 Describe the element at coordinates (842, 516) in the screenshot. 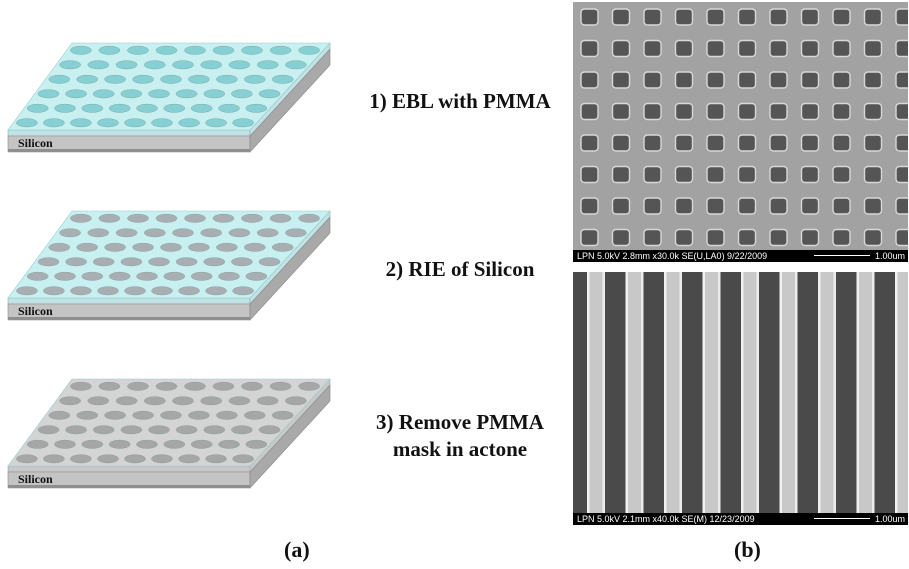

I see `sem-2-scale-ticks` at that location.